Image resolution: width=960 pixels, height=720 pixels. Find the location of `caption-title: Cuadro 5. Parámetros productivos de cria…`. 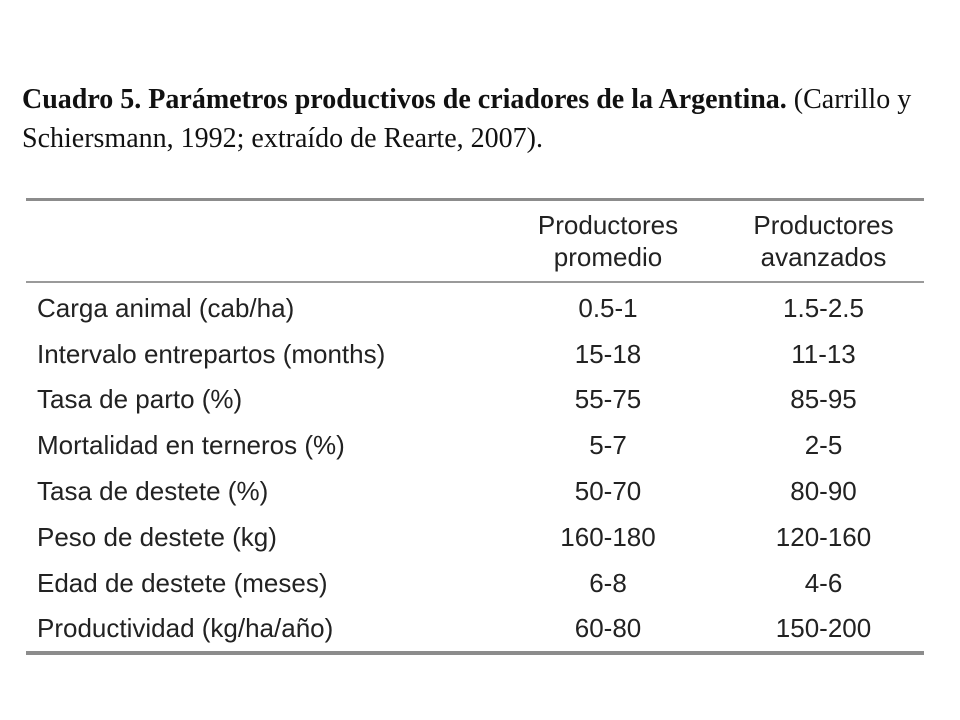

caption-title: Cuadro 5. Parámetros productivos de cria… is located at coordinates (404, 99).